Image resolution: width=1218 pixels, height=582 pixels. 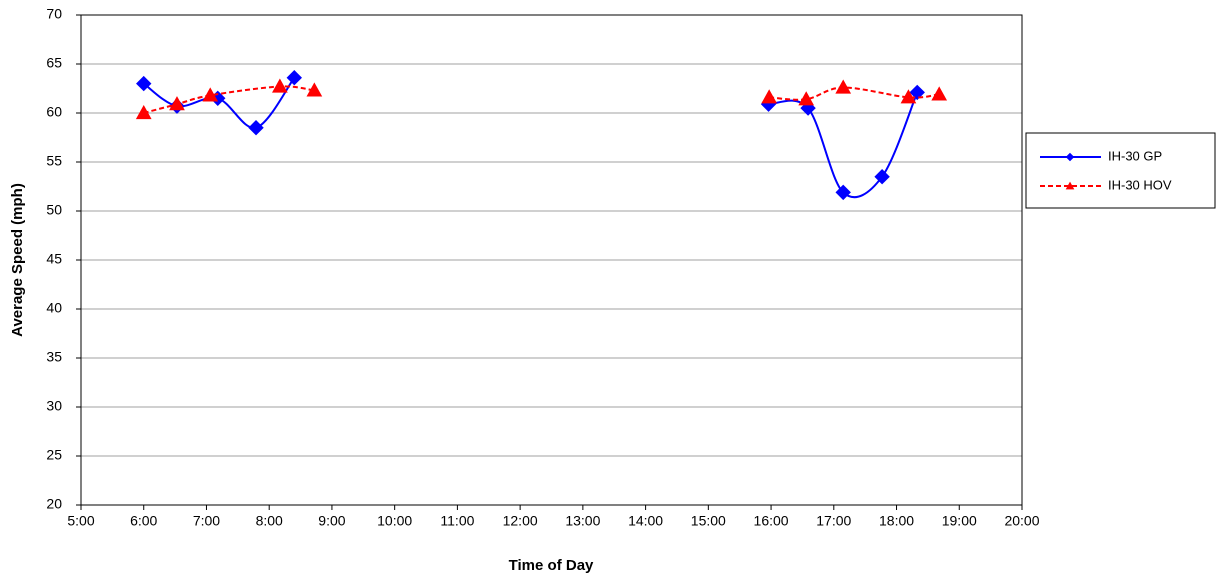 What do you see at coordinates (645, 521) in the screenshot?
I see `x-tick-label: 14:00` at bounding box center [645, 521].